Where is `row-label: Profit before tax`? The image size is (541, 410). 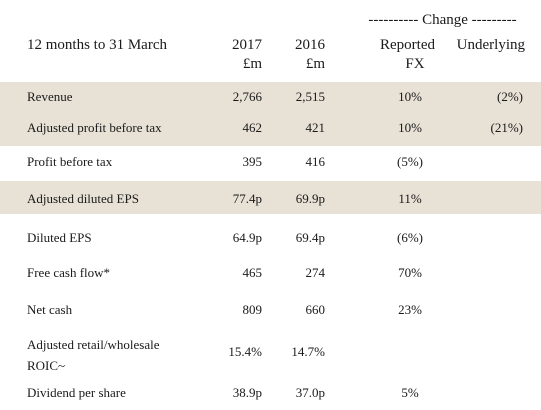
row-label: Profit before tax is located at coordinates (70, 161).